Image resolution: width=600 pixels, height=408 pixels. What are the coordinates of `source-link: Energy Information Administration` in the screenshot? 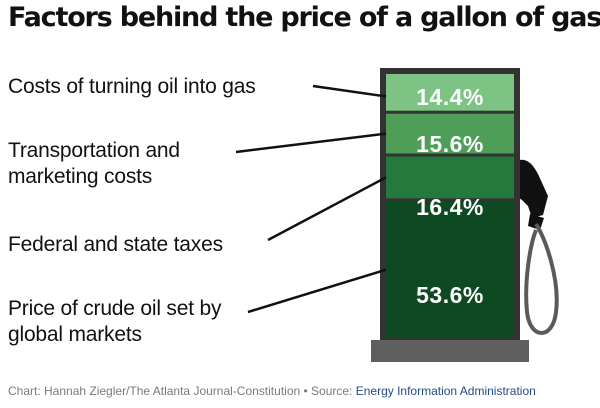 It's located at (445, 391).